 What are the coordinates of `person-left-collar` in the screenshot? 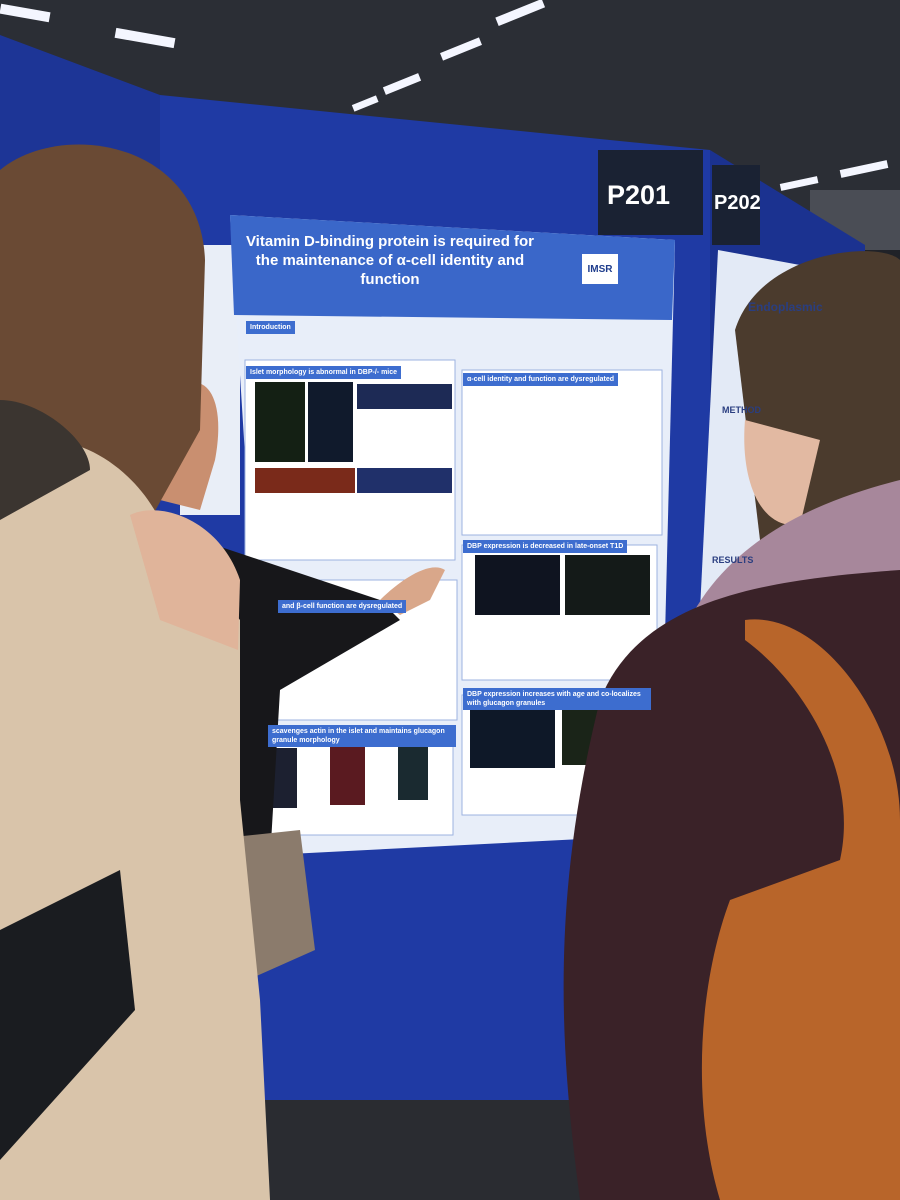 It's located at (45, 460).